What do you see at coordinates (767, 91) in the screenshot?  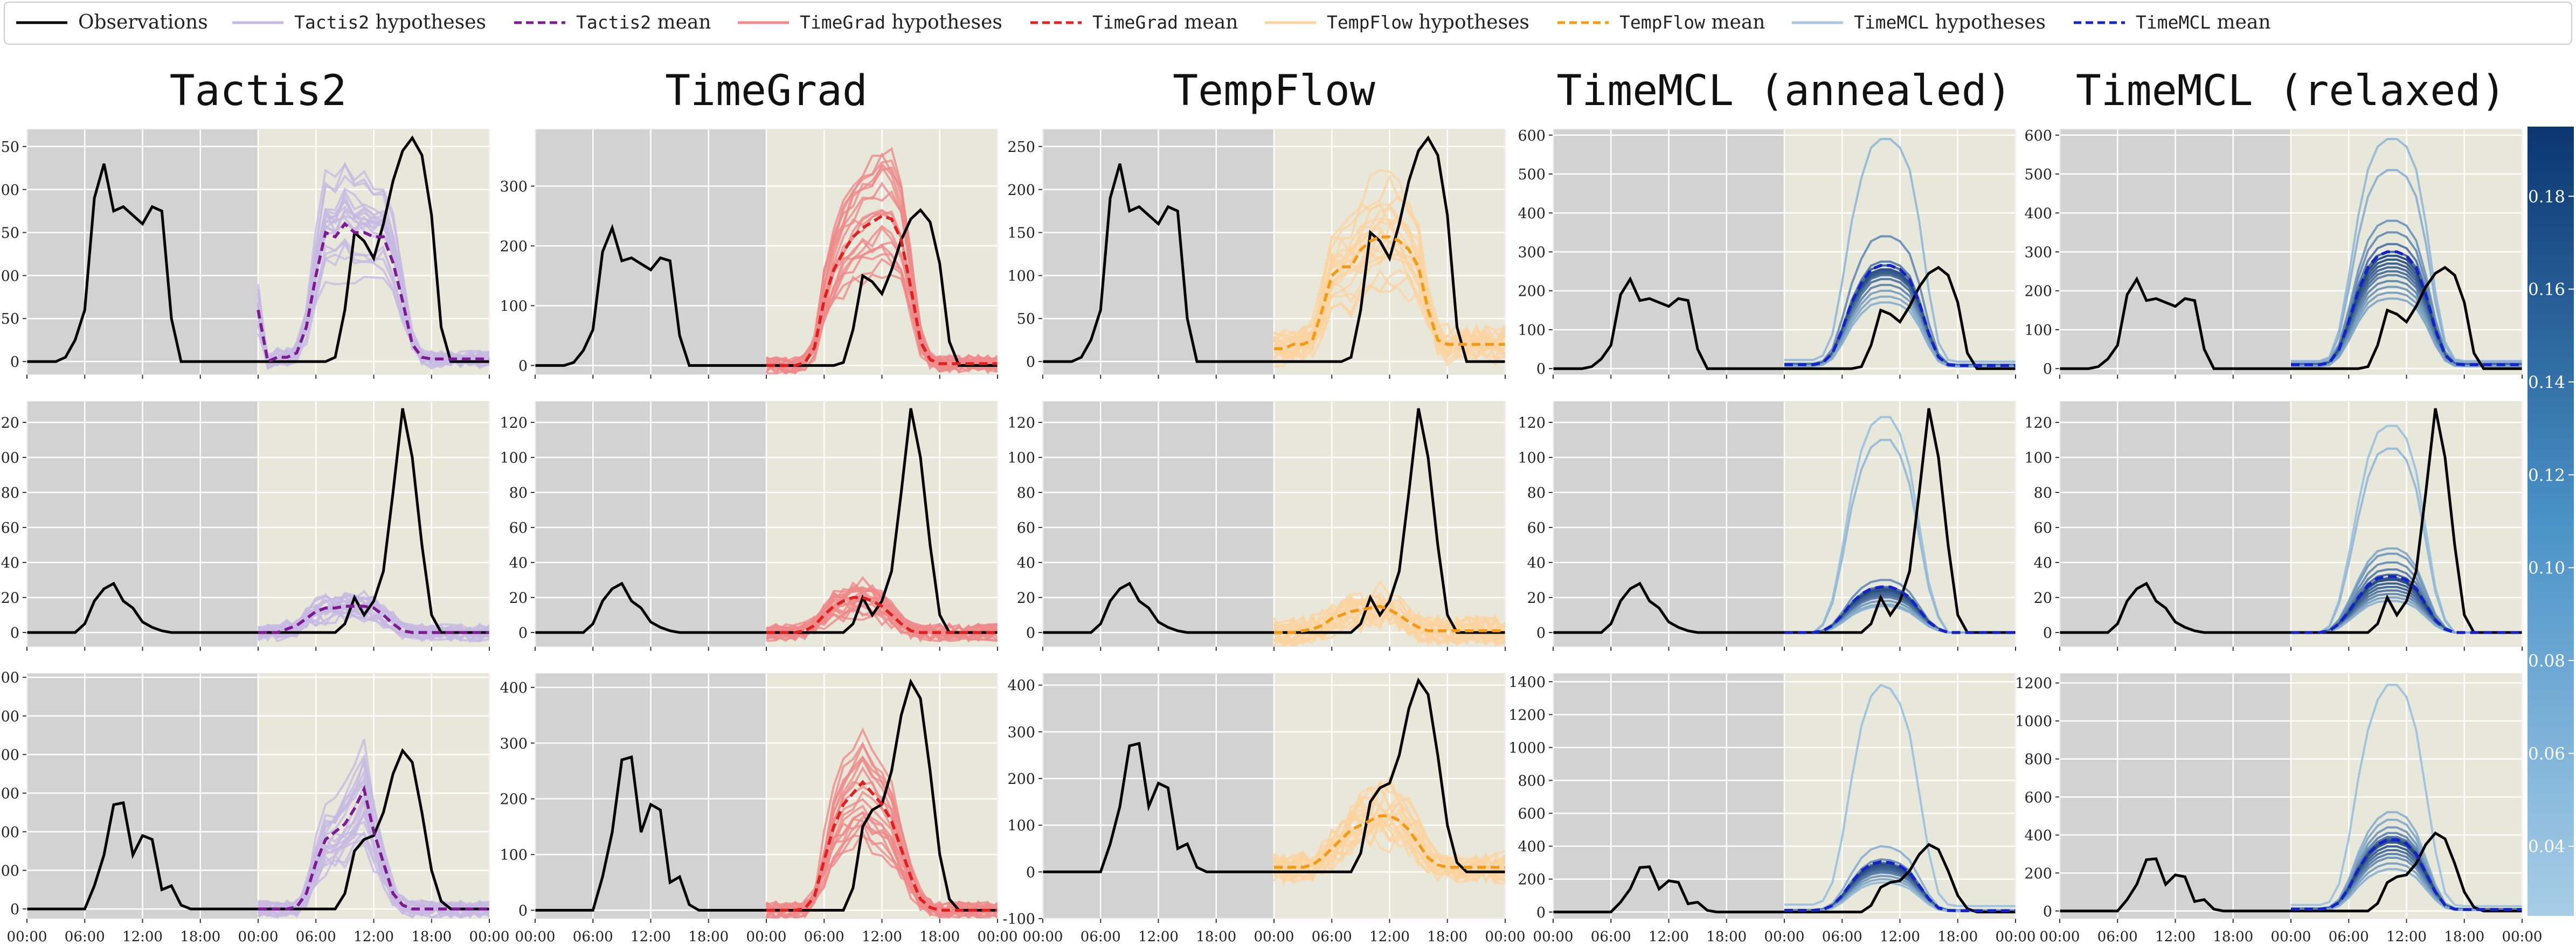 I see `column-title-1: TimeGrad` at bounding box center [767, 91].